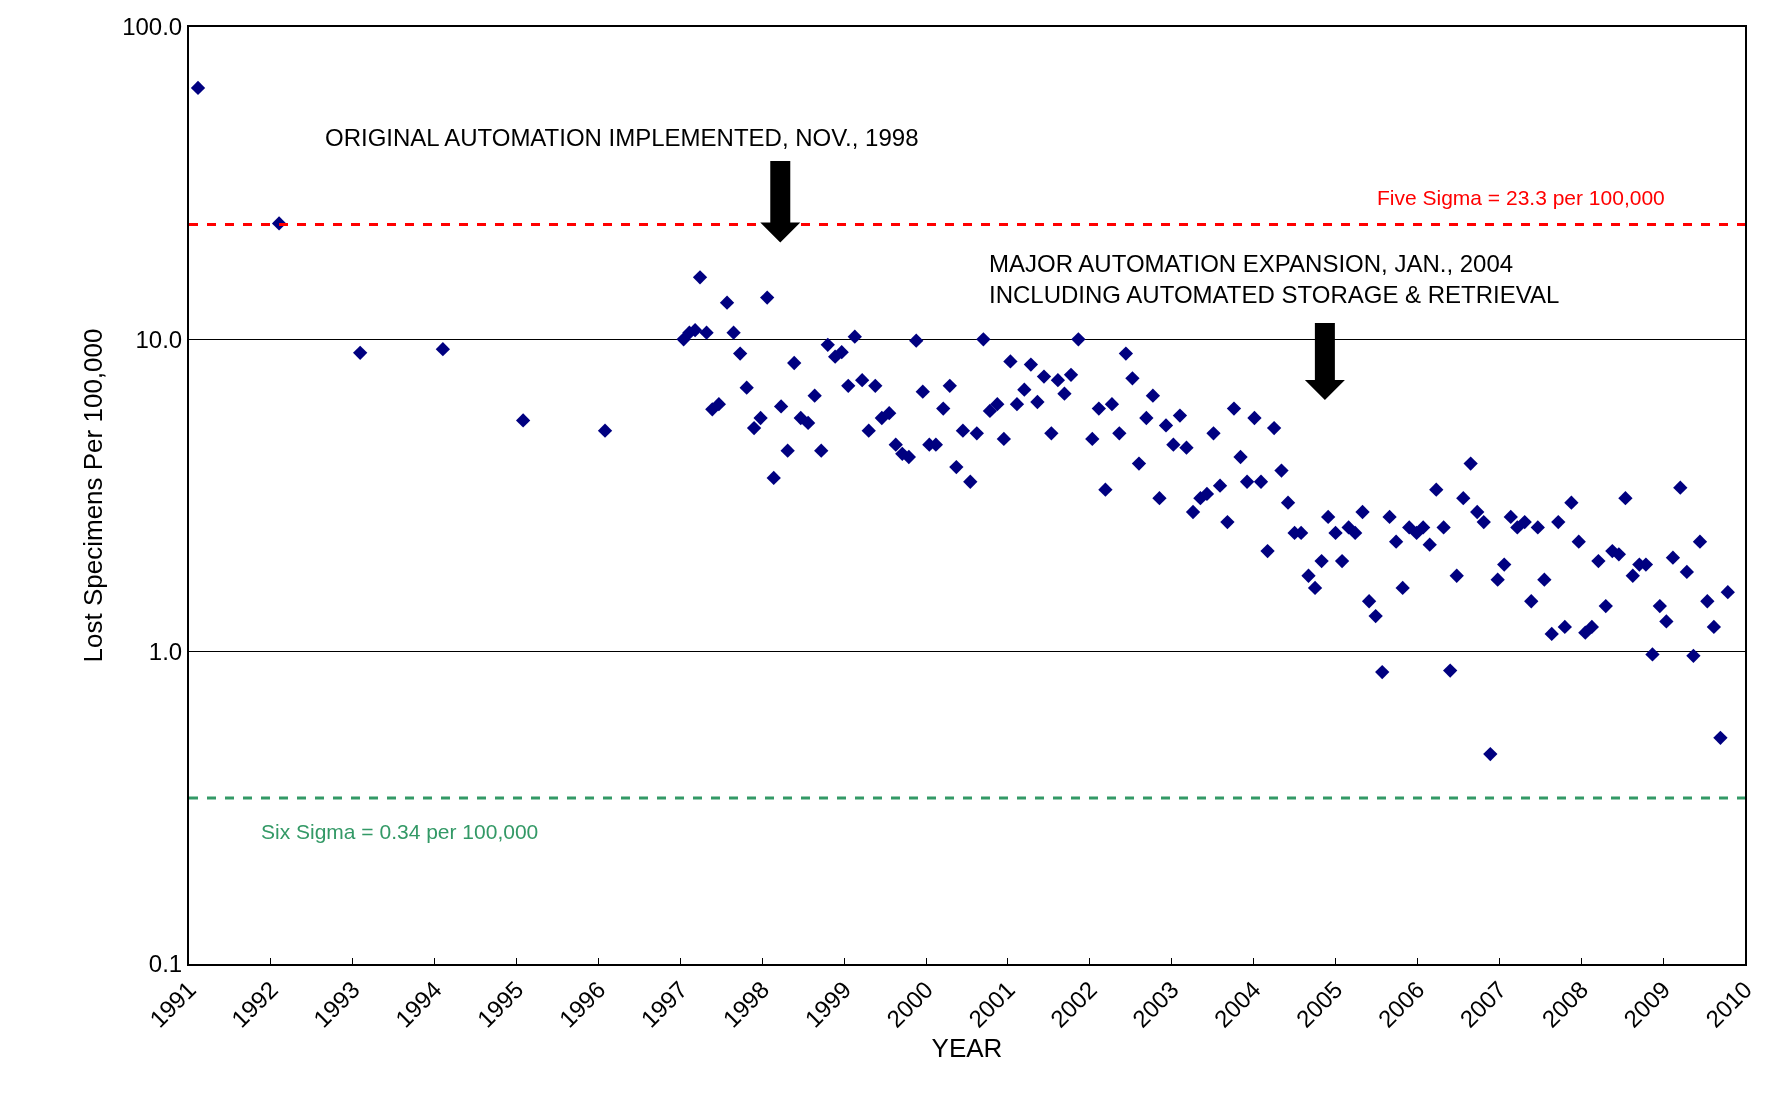 The height and width of the screenshot is (1110, 1768). What do you see at coordinates (1274, 279) in the screenshot?
I see `annotation: MAJOR AUTOMATION EXPANSION, JAN., 2004 INCLUDING AUTOMATED STORAGE & RETRIEVAL` at bounding box center [1274, 279].